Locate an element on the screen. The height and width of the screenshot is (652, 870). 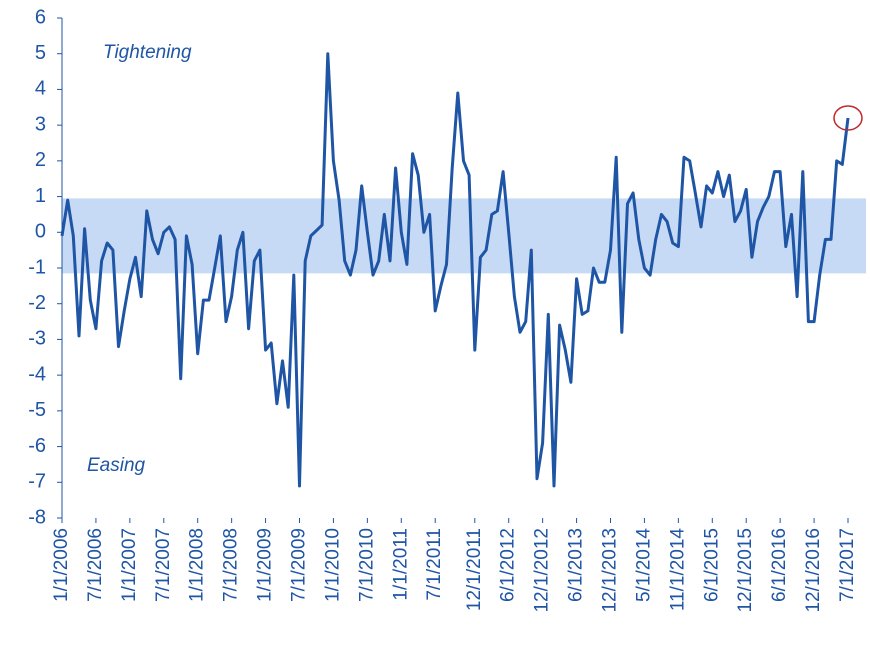
x-tick-label: 12/1/2012 is located at coordinates (542, 570).